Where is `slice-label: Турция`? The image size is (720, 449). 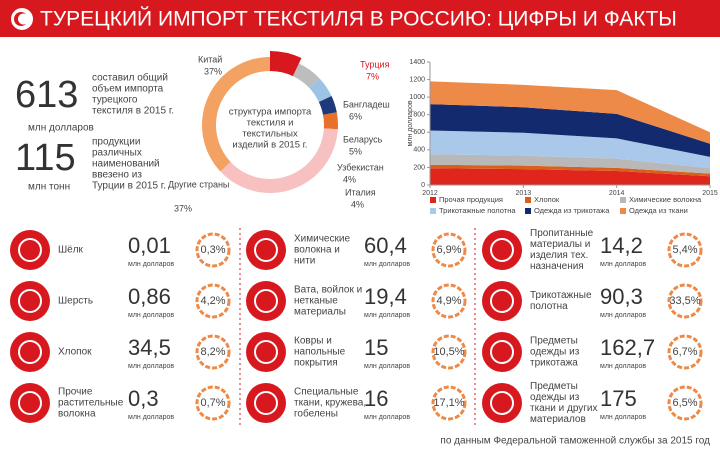 slice-label: Турция is located at coordinates (375, 64).